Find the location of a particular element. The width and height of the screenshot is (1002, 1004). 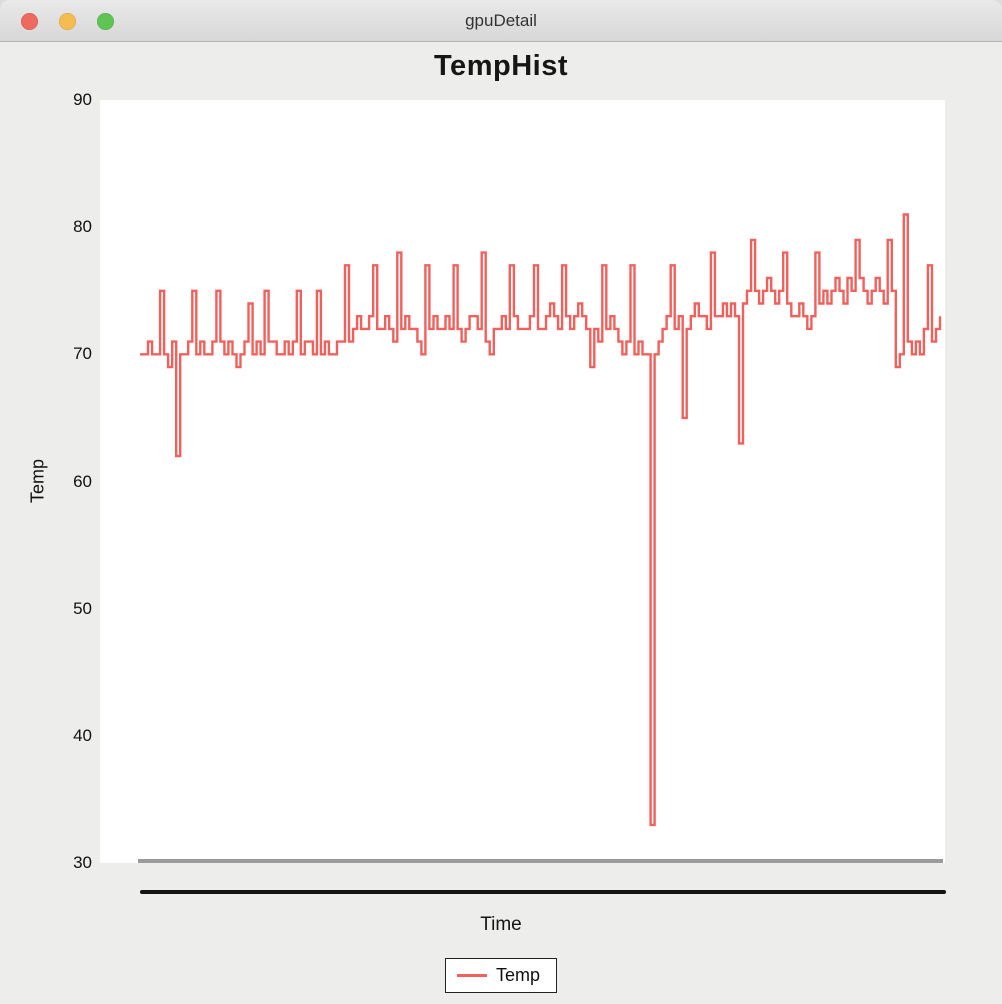

close-button is located at coordinates (29, 21).